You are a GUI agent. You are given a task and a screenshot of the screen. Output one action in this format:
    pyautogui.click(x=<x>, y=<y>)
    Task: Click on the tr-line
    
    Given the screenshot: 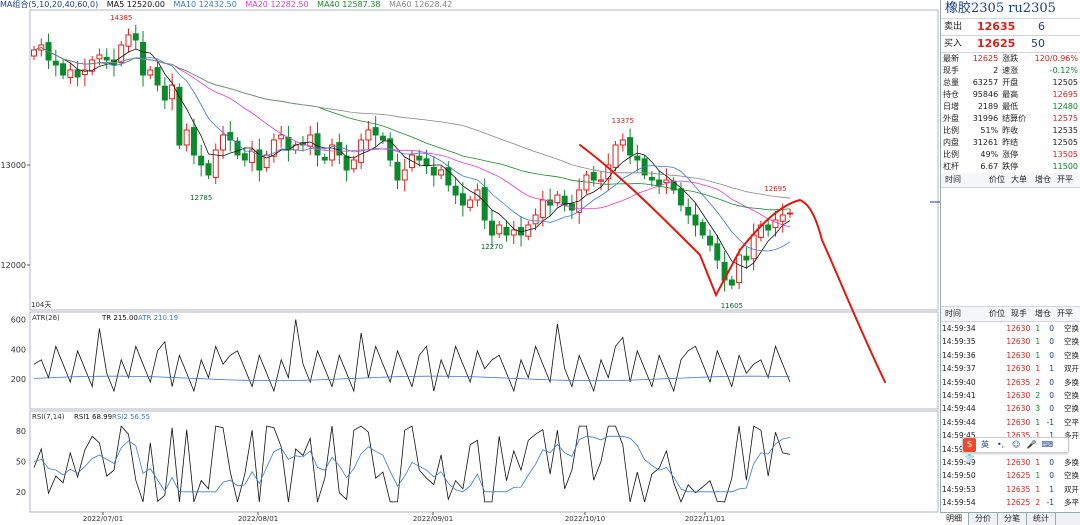 What is the action you would take?
    pyautogui.click(x=412, y=356)
    